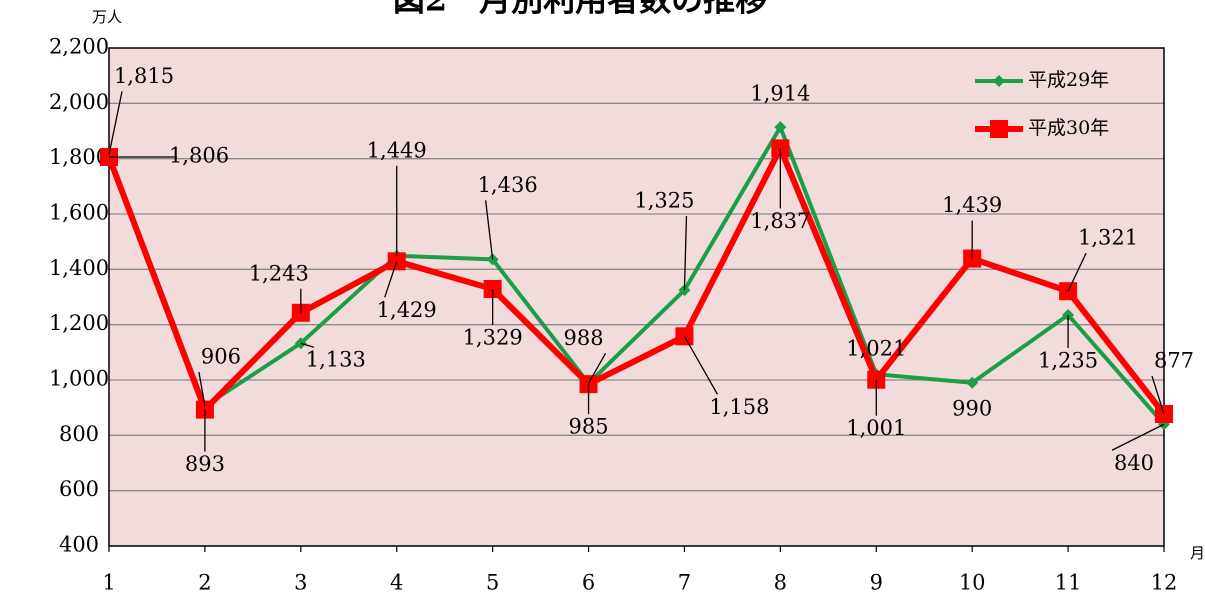 The width and height of the screenshot is (1205, 596). Describe the element at coordinates (739, 407) in the screenshot. I see `data-label-2: 1,158` at that location.